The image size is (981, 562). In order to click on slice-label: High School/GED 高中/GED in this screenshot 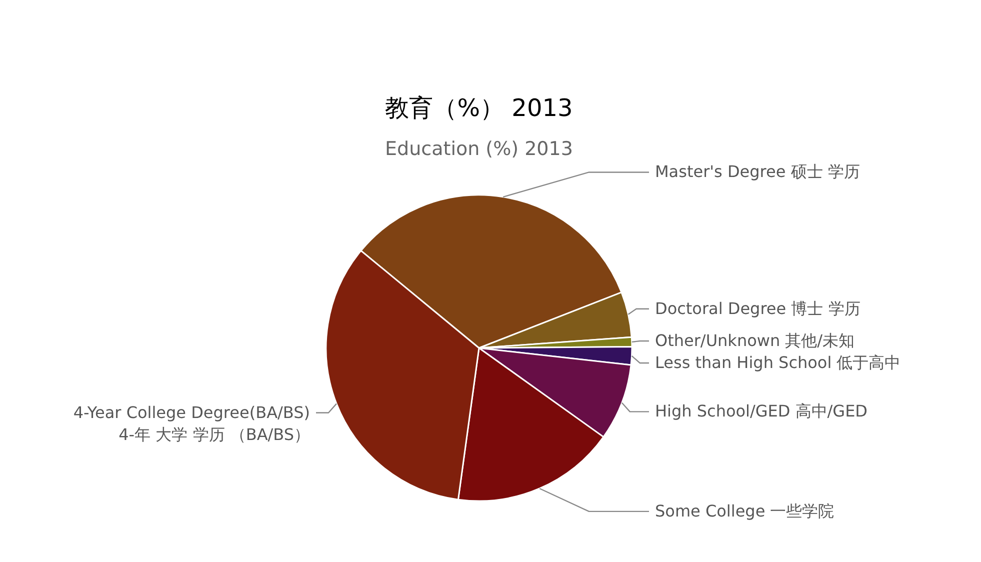, I will do `click(761, 411)`.